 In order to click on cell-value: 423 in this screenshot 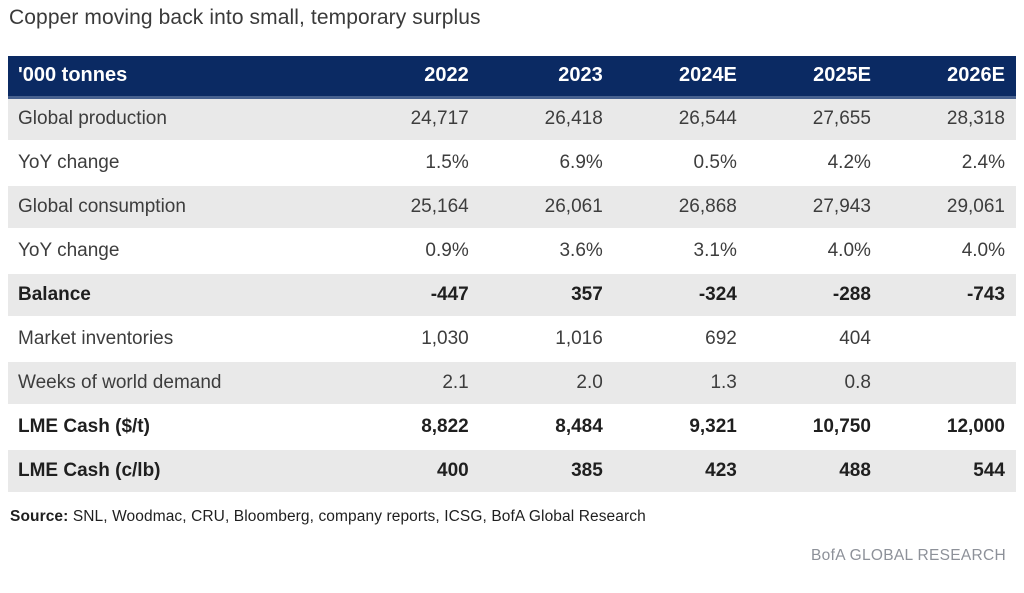, I will do `click(680, 471)`.